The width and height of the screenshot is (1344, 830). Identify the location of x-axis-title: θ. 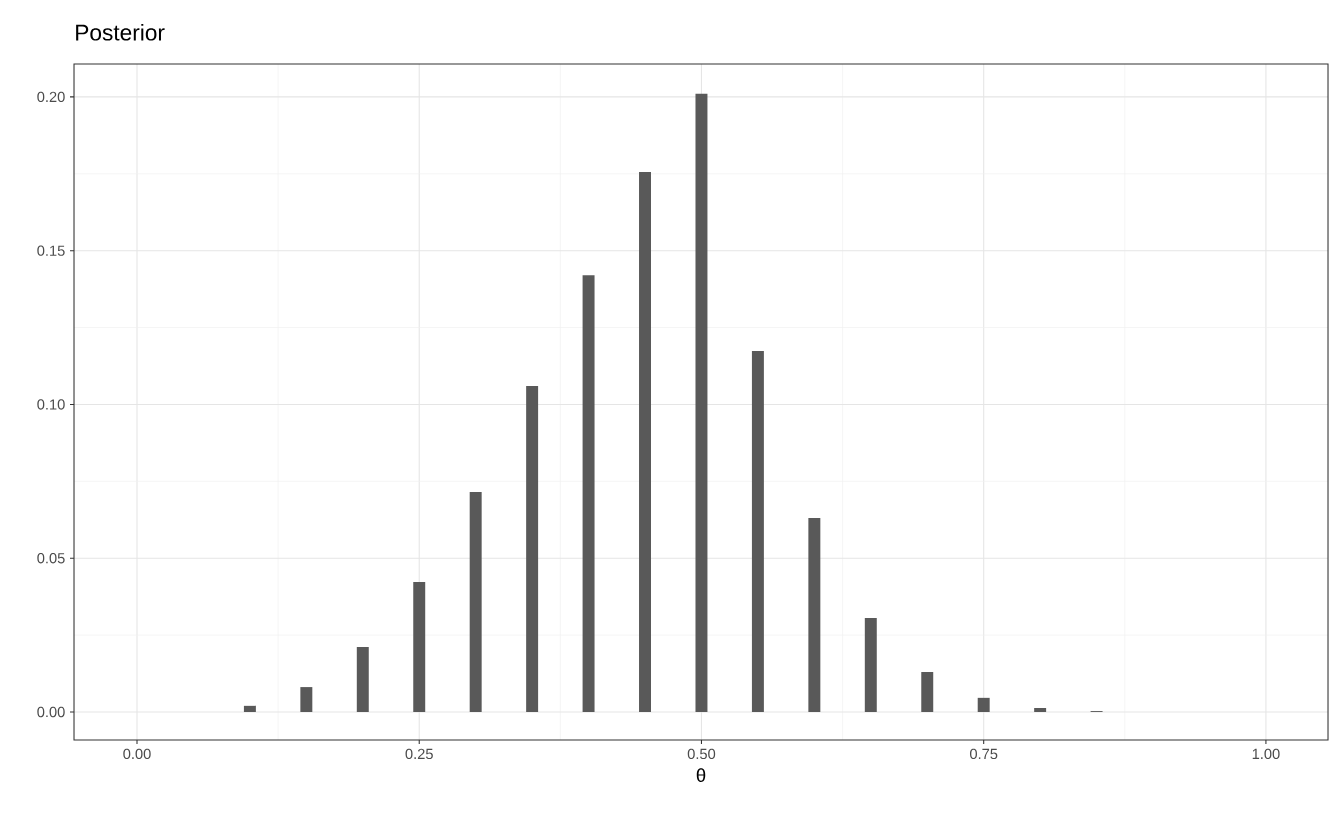
(701, 775).